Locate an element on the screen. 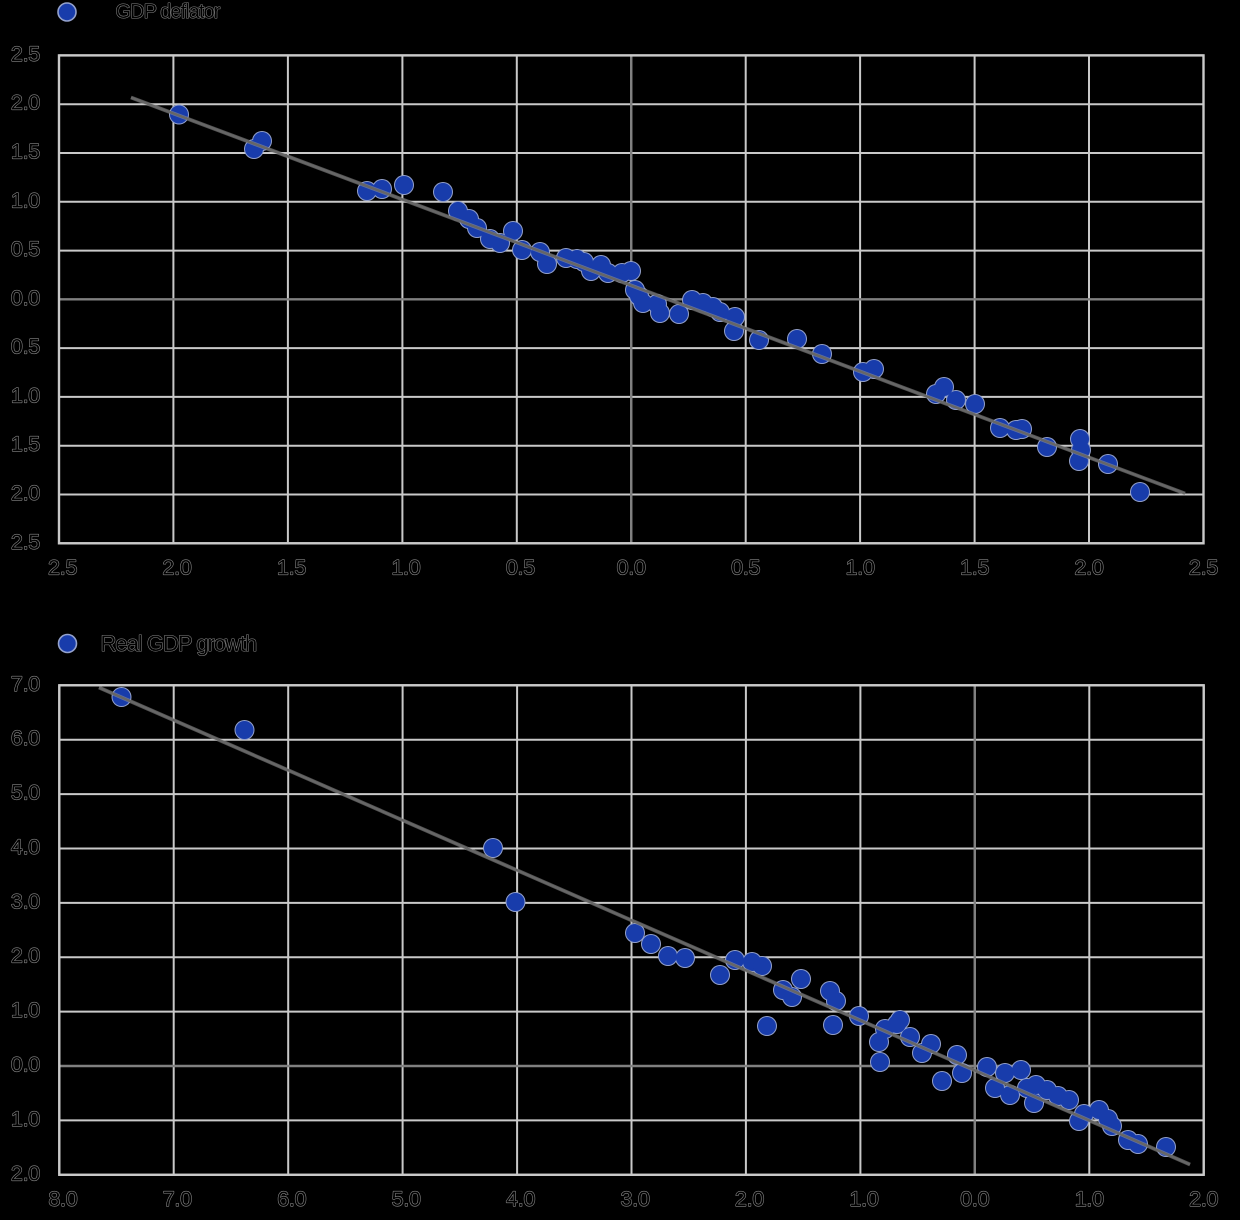  svg-text: 8.0 is located at coordinates (62, 1199).